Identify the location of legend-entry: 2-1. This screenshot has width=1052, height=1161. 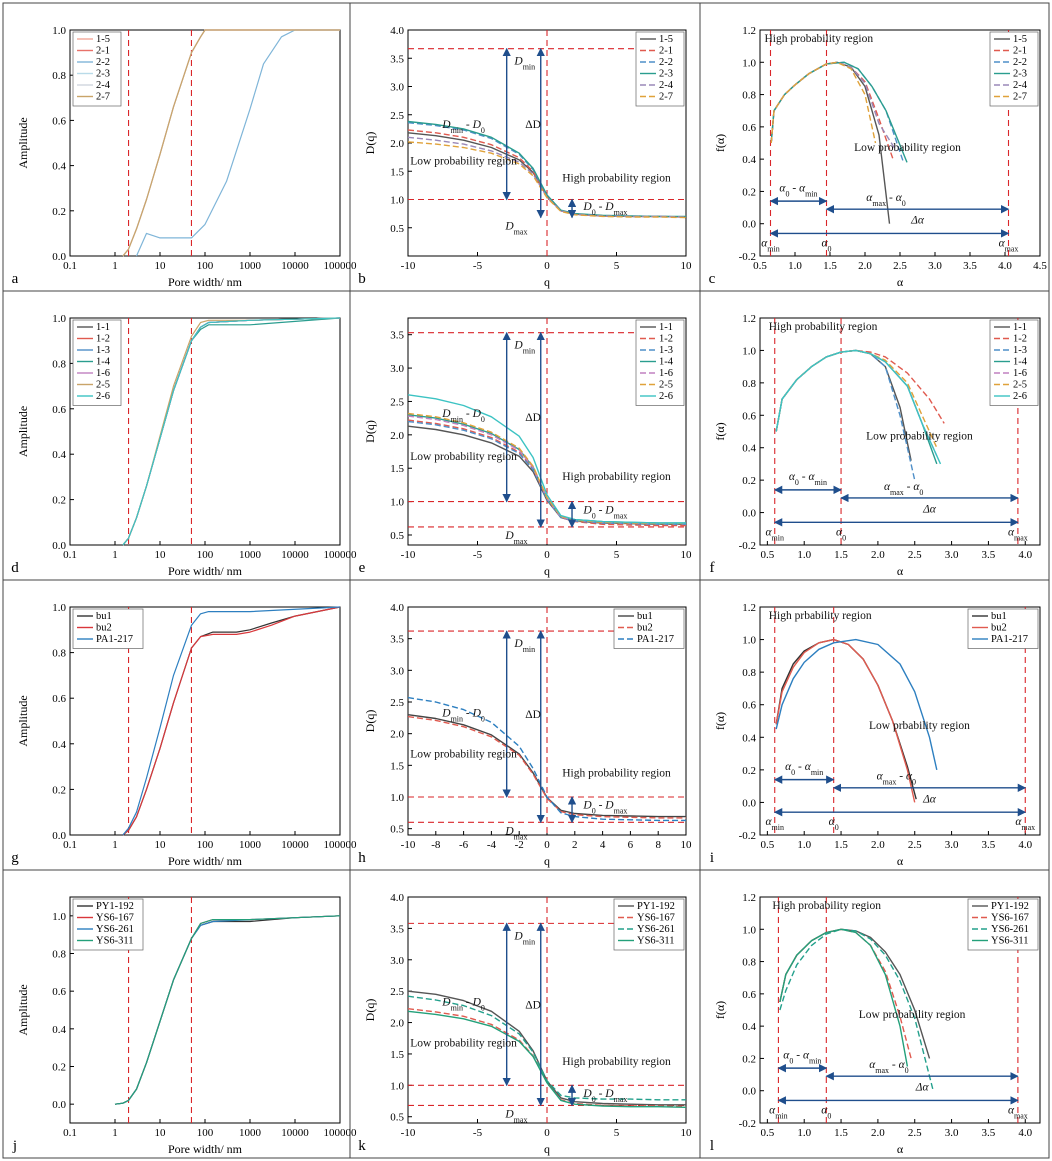
(103, 51).